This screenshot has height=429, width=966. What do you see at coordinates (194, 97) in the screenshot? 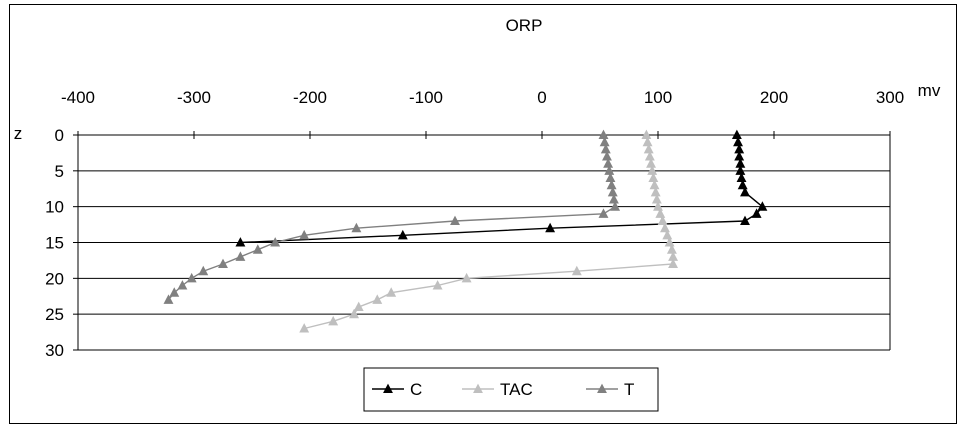
I see `x-tick-label: -300` at bounding box center [194, 97].